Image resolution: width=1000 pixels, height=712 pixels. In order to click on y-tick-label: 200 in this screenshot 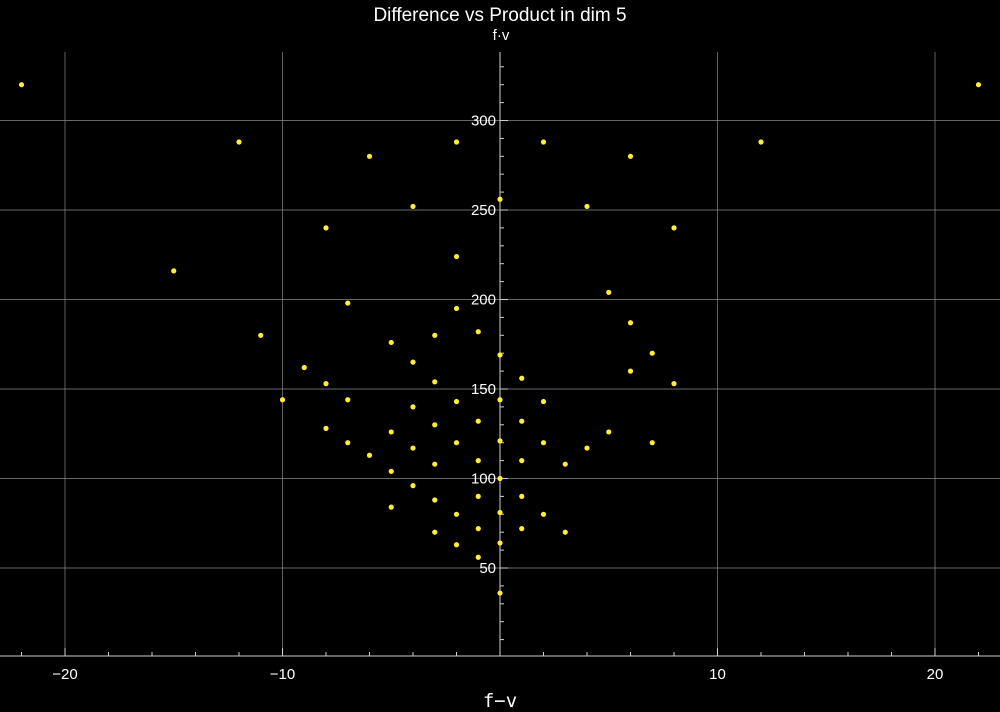, I will do `click(483, 300)`.